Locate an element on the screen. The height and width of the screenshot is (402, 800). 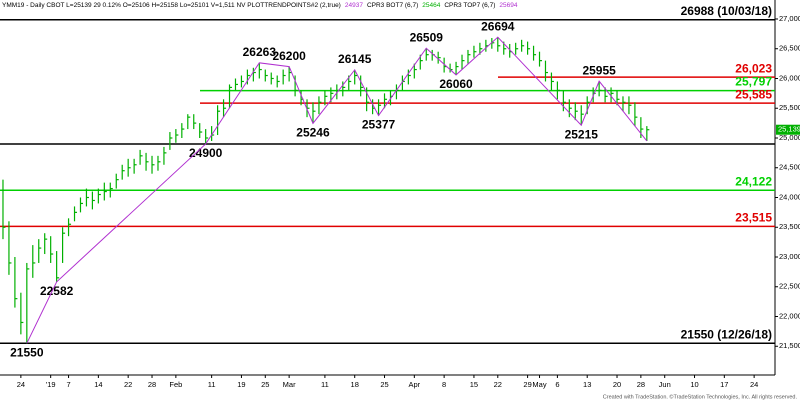
pivot-label: 25955 is located at coordinates (599, 70).